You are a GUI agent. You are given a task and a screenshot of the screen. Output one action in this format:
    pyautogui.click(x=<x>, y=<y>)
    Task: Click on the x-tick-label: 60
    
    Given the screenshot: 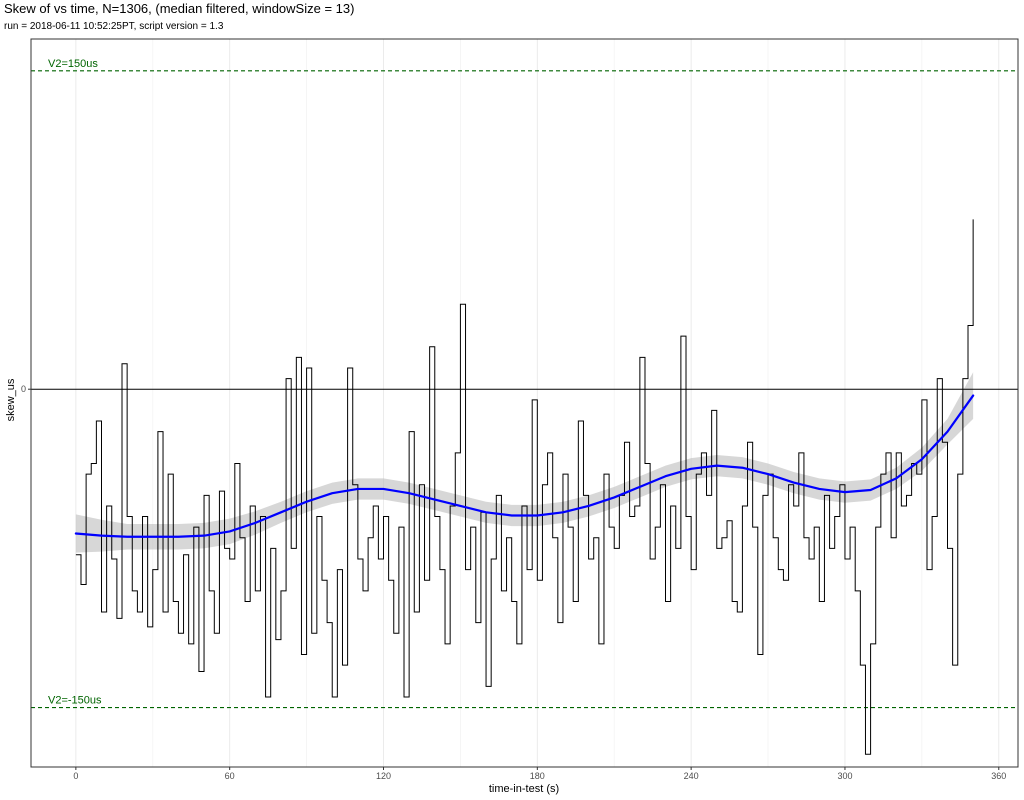 What is the action you would take?
    pyautogui.click(x=230, y=776)
    